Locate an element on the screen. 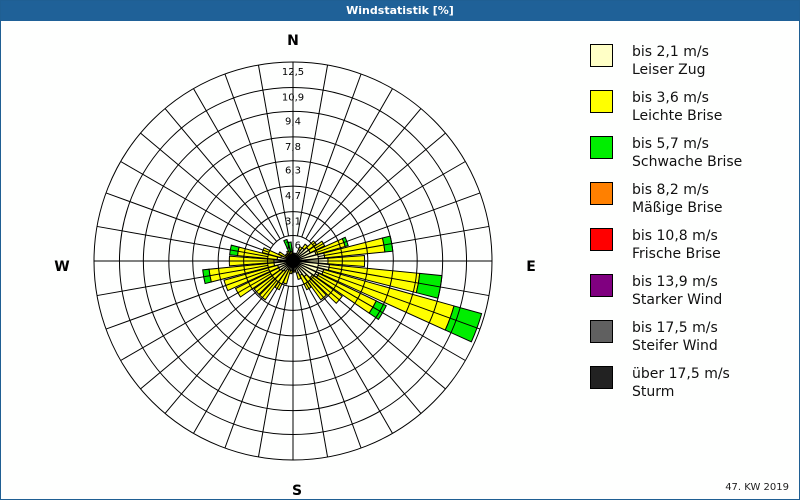 This screenshot has width=800, height=501. legend-item: bis 17,5 m/s Steifer Wind is located at coordinates (690, 343).